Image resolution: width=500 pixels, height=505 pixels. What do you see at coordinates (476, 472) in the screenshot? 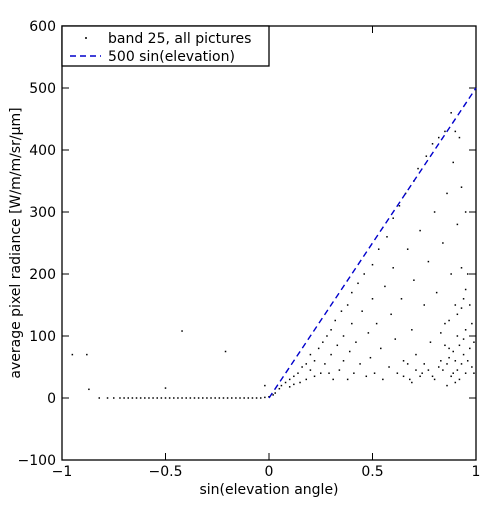
I see `x-tick-label: 1` at bounding box center [476, 472].